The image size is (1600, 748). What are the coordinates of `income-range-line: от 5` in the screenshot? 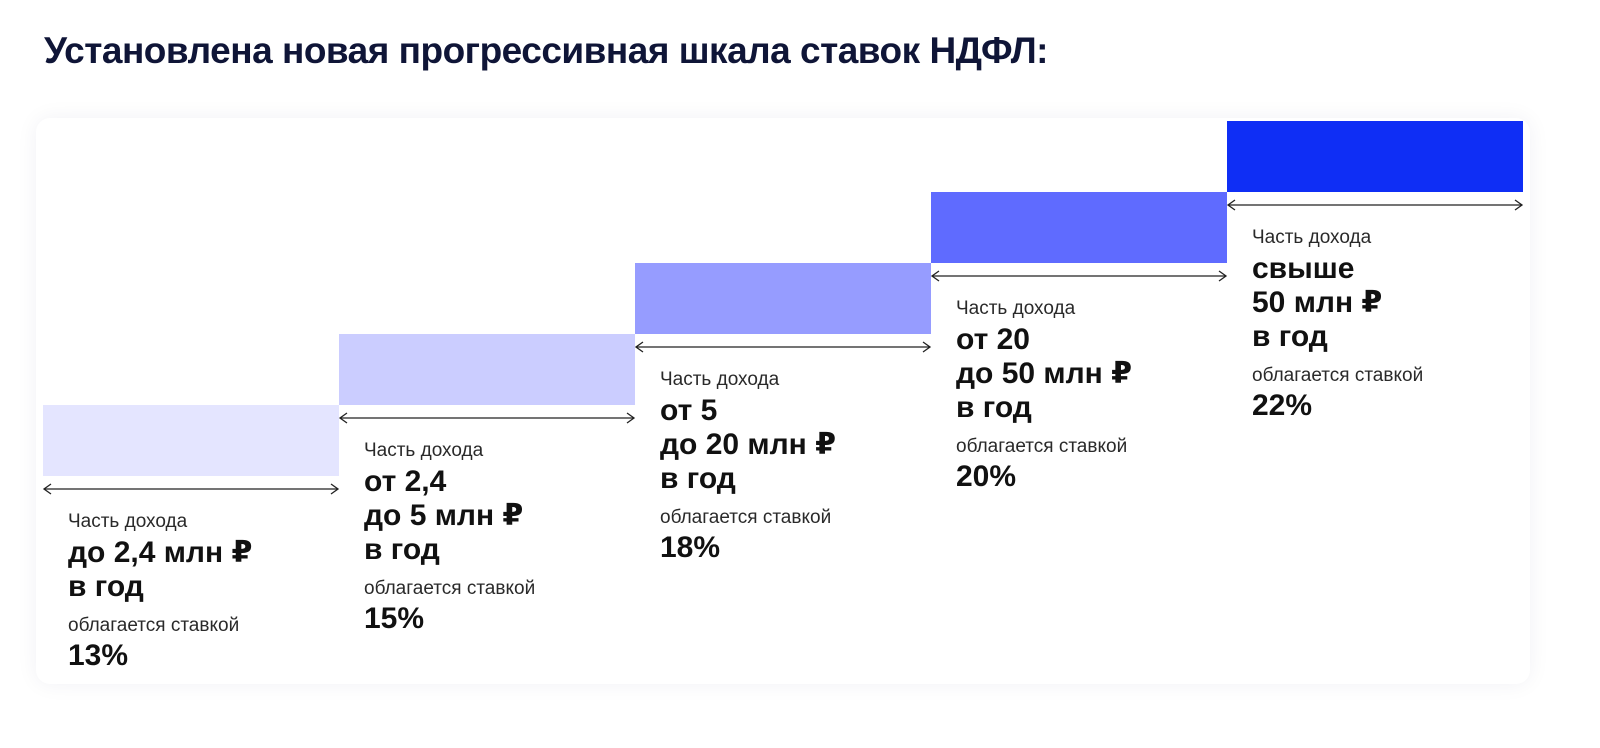 It's located at (689, 410).